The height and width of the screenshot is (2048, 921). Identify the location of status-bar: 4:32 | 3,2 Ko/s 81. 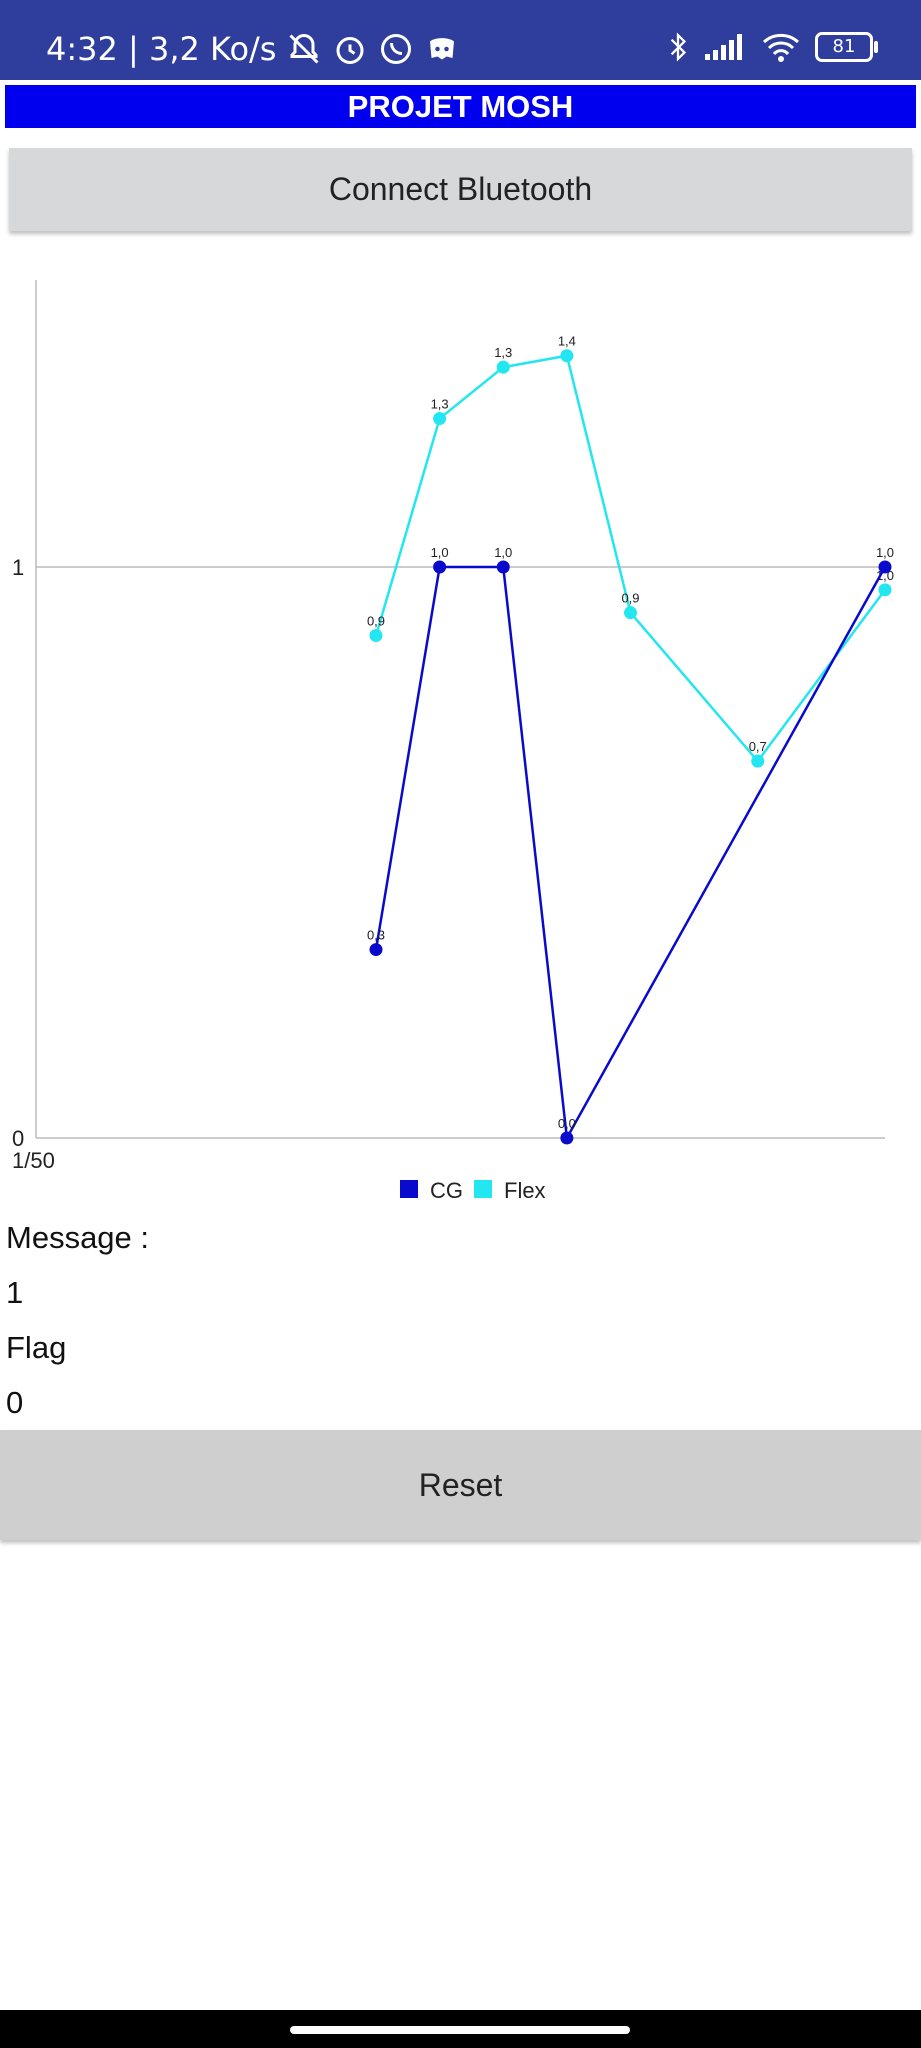
(460, 40).